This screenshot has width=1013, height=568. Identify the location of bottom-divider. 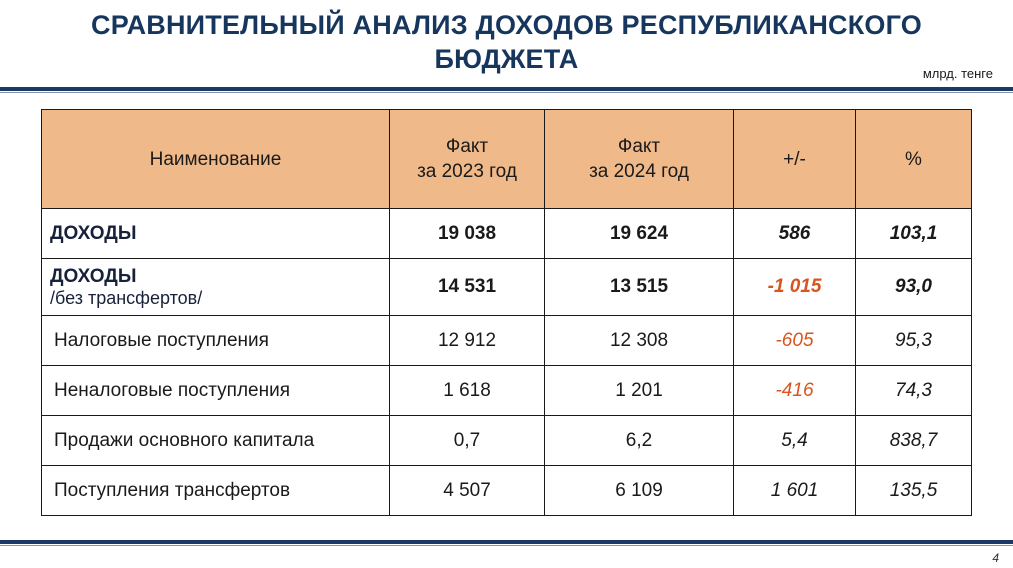
(506, 542).